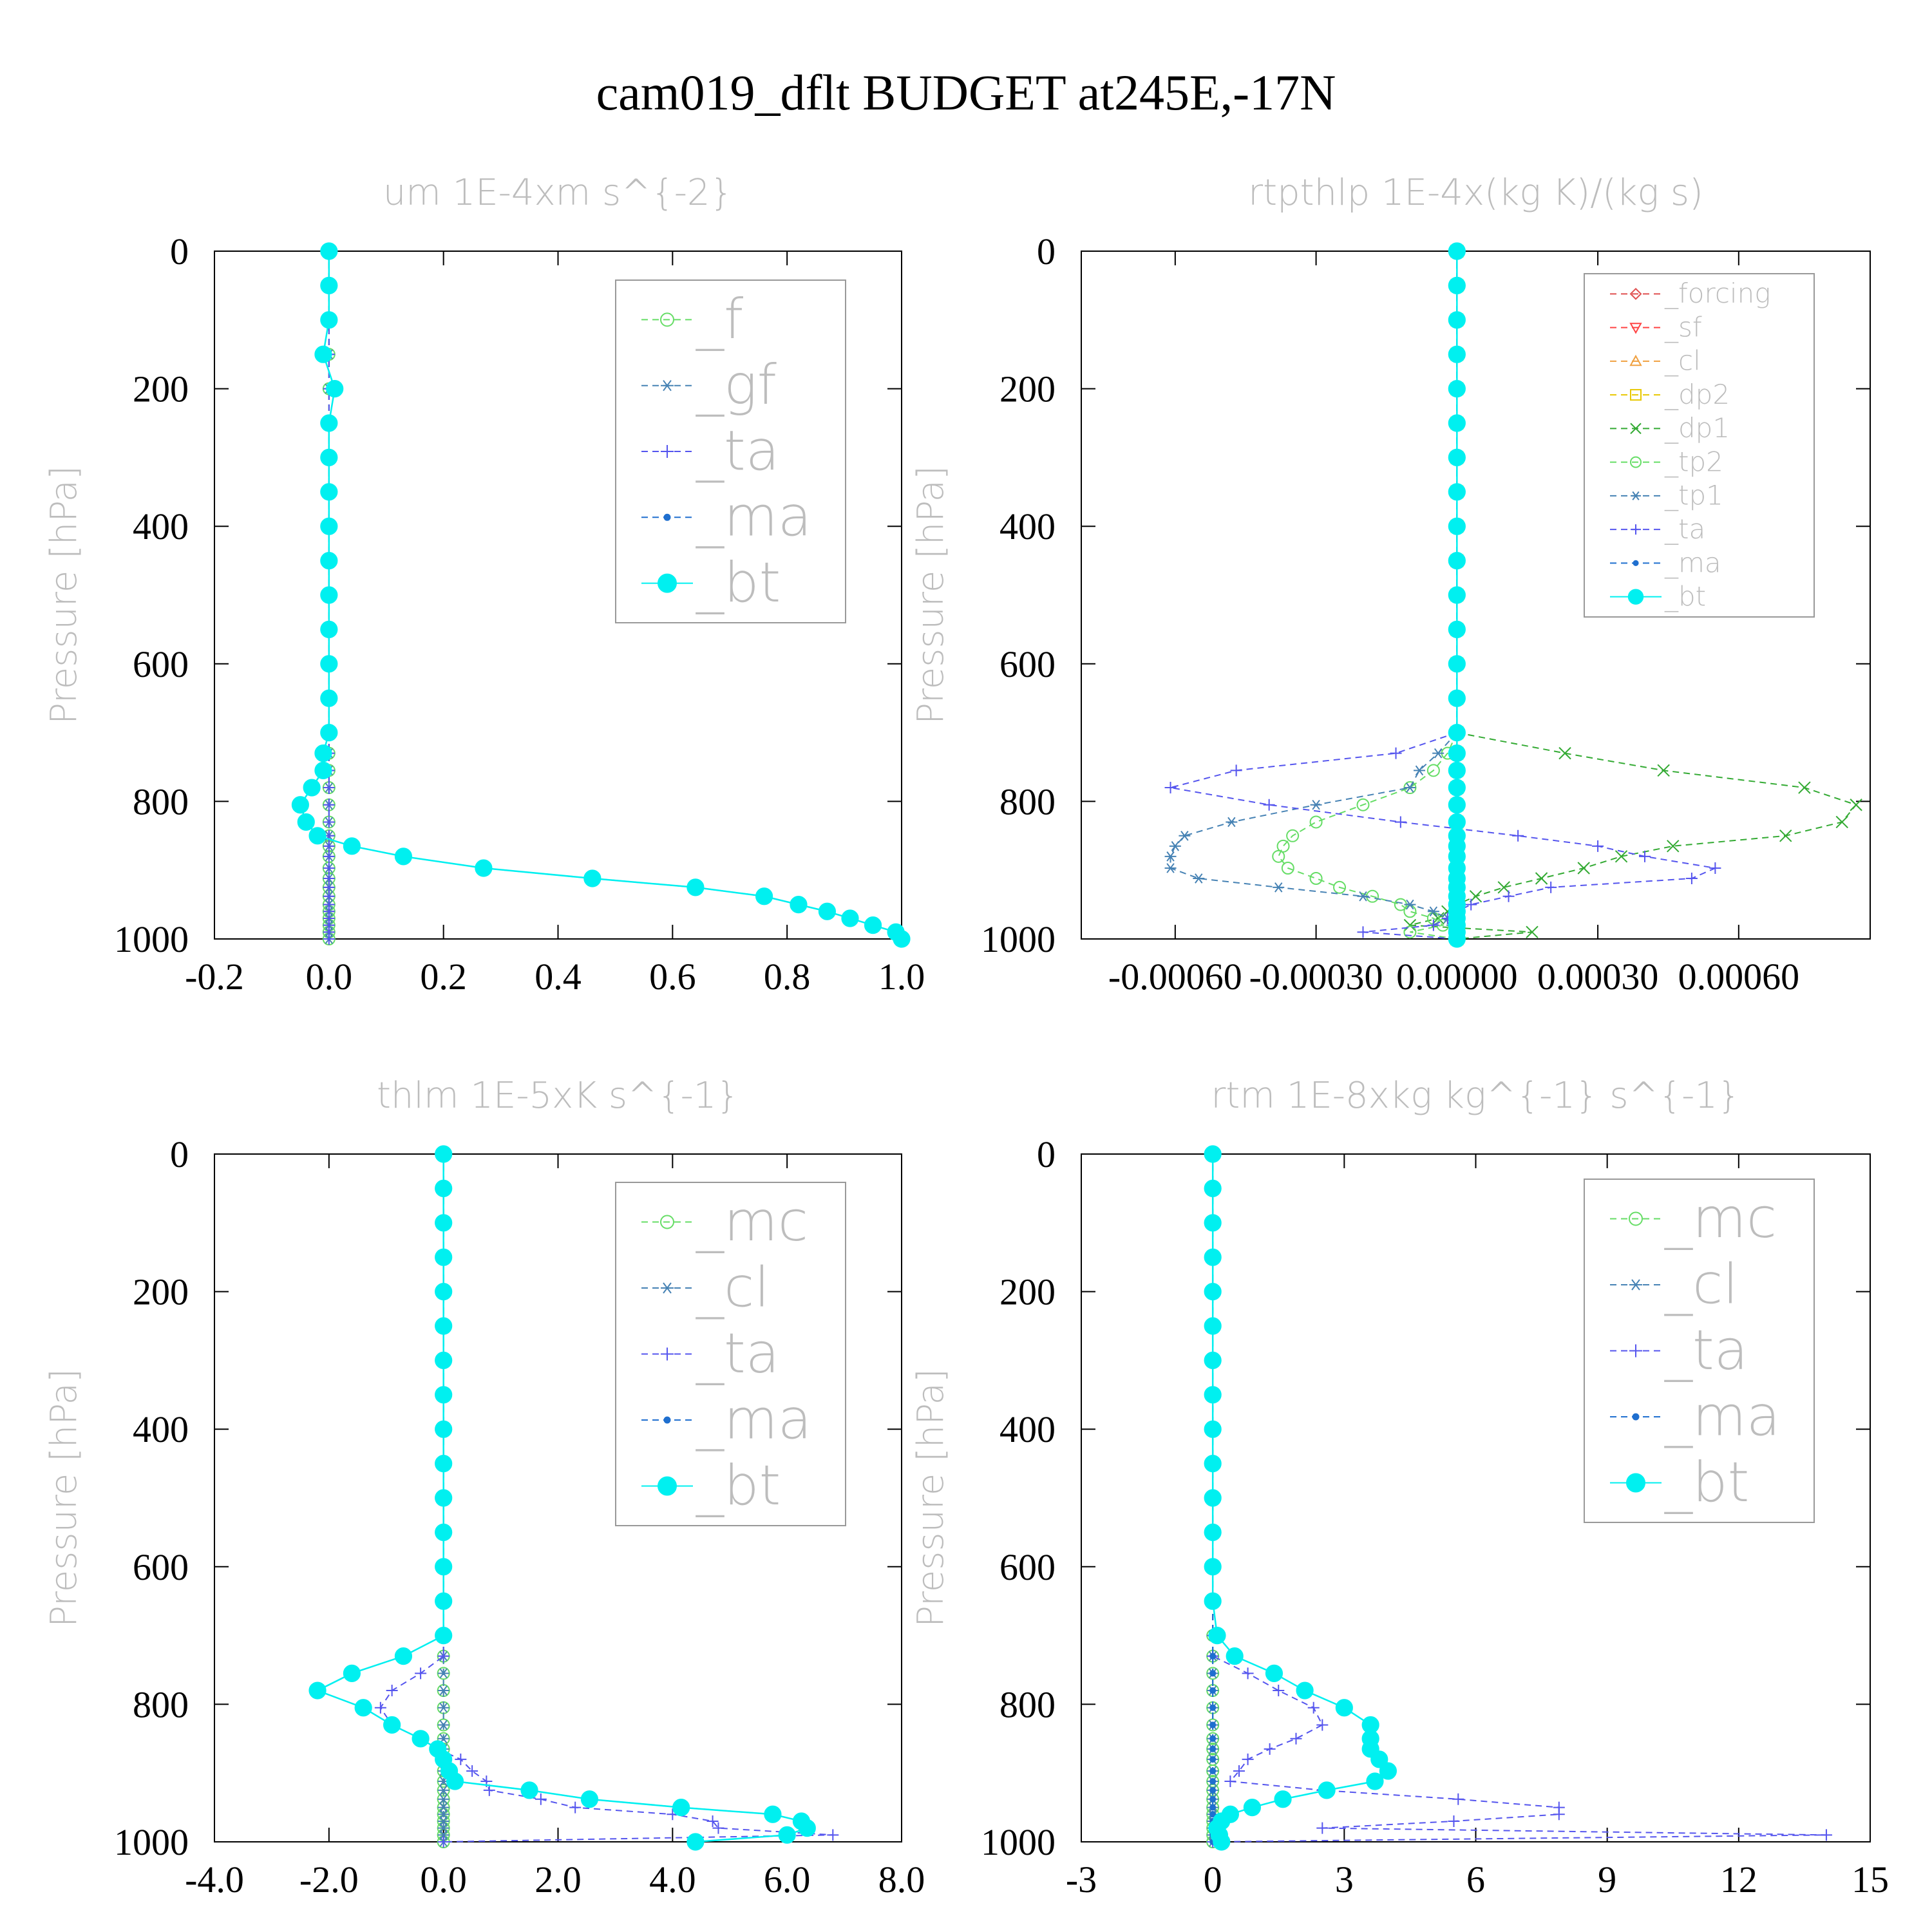 Image resolution: width=1932 pixels, height=1932 pixels. I want to click on x-tick-label: -0.00060, so click(1175, 977).